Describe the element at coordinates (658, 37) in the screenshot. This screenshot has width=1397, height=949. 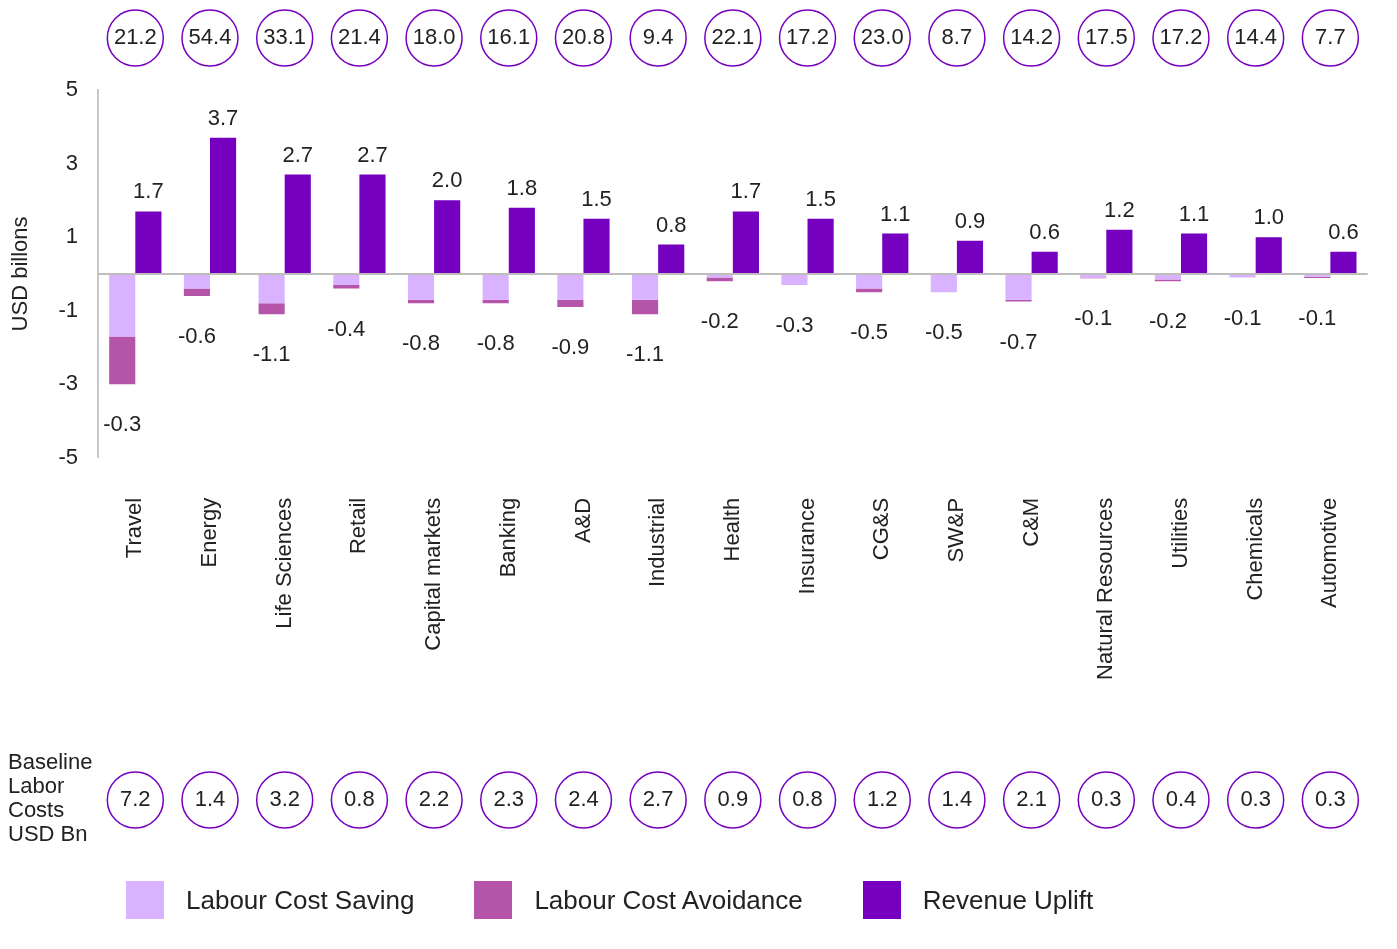
I see `text: 9.4` at that location.